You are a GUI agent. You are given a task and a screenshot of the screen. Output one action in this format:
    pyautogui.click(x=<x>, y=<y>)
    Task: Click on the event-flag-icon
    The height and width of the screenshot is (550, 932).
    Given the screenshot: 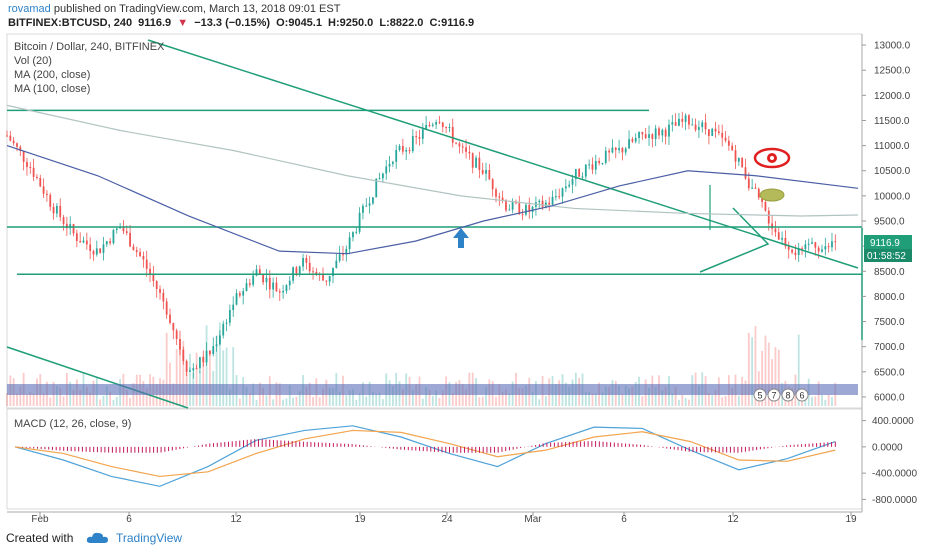 What is the action you would take?
    pyautogui.click(x=760, y=395)
    